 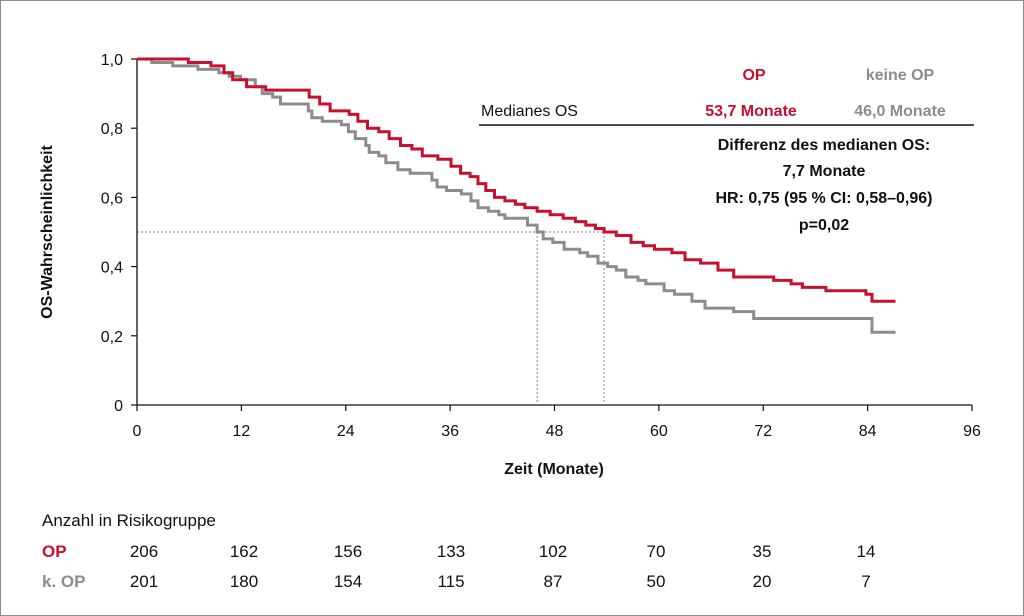 I want to click on x-axis-title: Zeit (Monate), so click(x=554, y=469).